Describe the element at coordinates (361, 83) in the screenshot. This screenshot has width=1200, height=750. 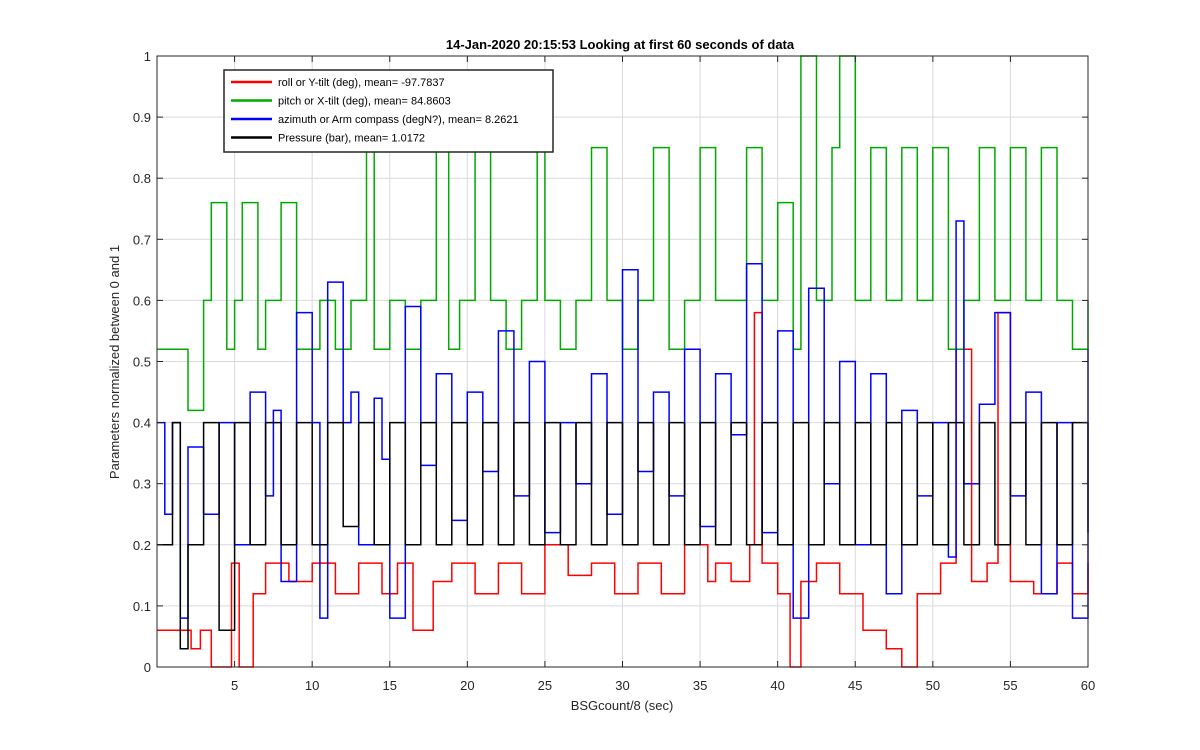
I see `legend-entry: roll or Y-tilt (deg), mean= -97.7837` at that location.